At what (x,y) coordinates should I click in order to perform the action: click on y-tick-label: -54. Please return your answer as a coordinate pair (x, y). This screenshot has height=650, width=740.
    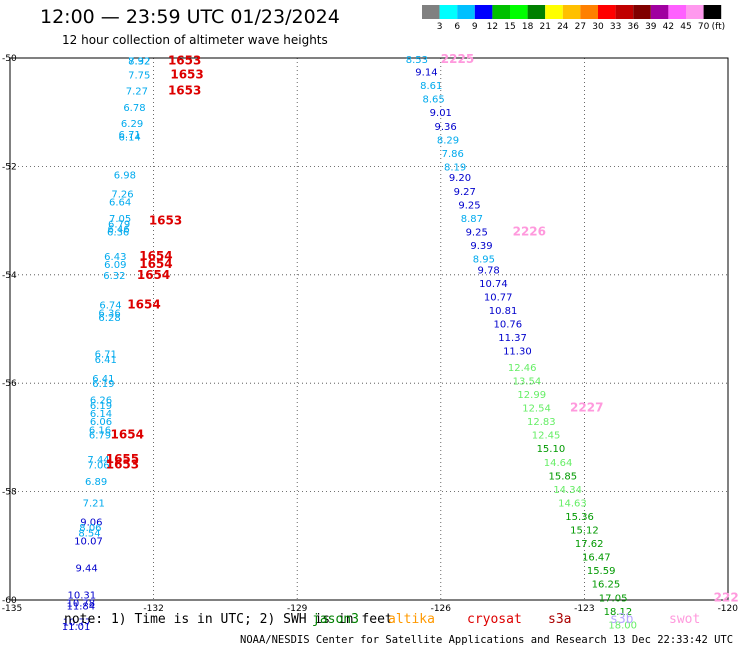
    Looking at the image, I should click on (9, 276).